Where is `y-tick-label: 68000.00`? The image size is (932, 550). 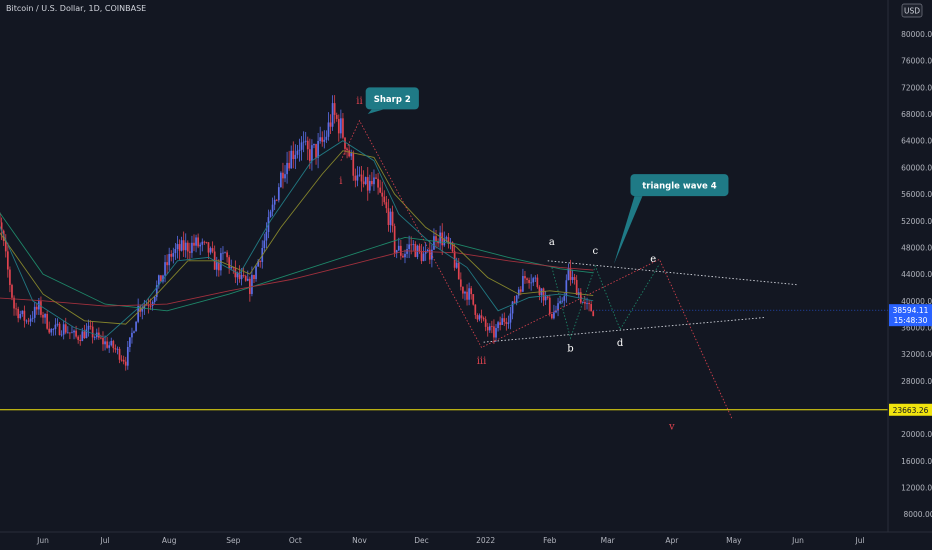 y-tick-label: 68000.00 is located at coordinates (916, 114).